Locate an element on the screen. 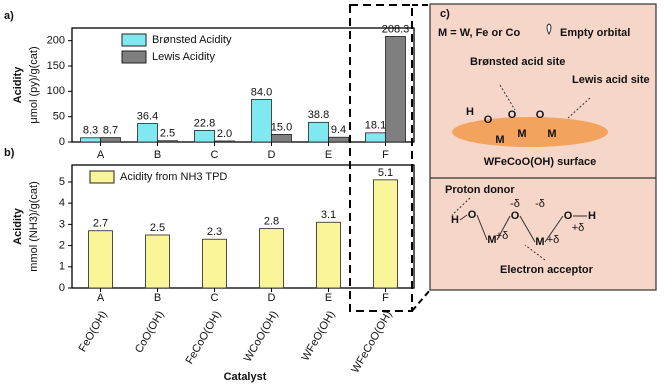 The height and width of the screenshot is (389, 666). value-label: 208.3 is located at coordinates (396, 29).